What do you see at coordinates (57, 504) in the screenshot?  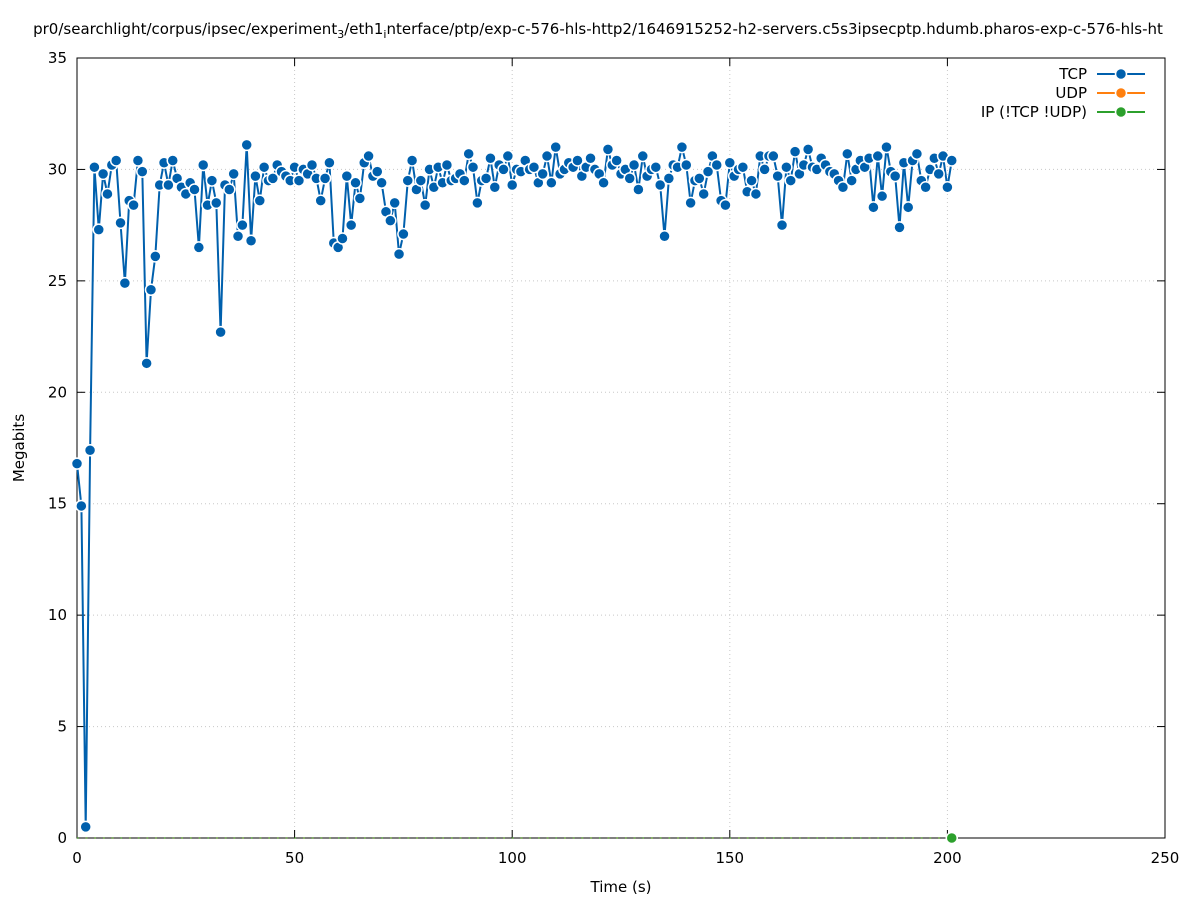 I see `y-tick-label: 15` at bounding box center [57, 504].